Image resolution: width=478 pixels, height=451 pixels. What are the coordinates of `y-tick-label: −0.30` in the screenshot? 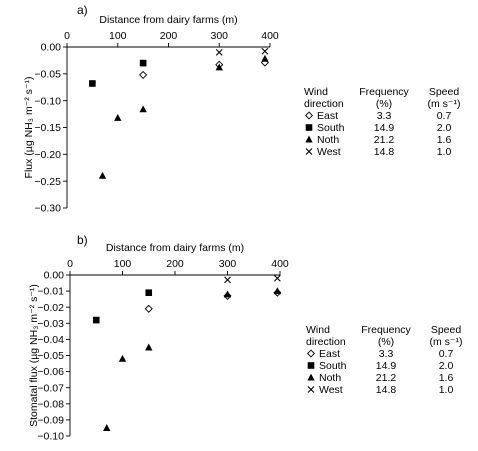 It's located at (47, 209).